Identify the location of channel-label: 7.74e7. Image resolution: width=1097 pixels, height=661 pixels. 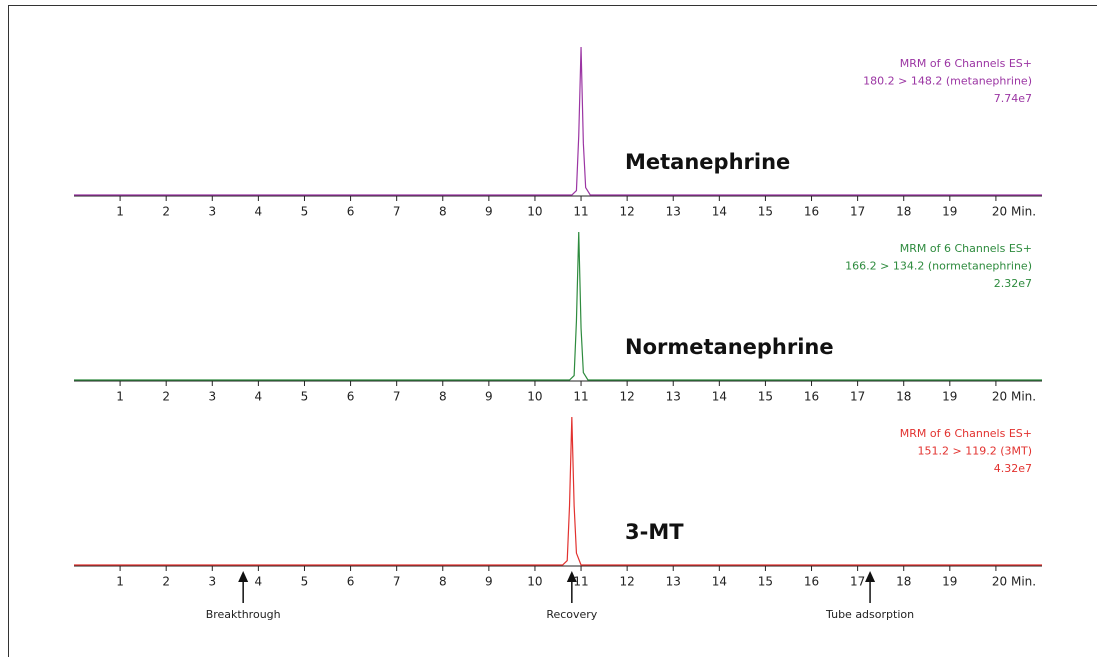
(1013, 98).